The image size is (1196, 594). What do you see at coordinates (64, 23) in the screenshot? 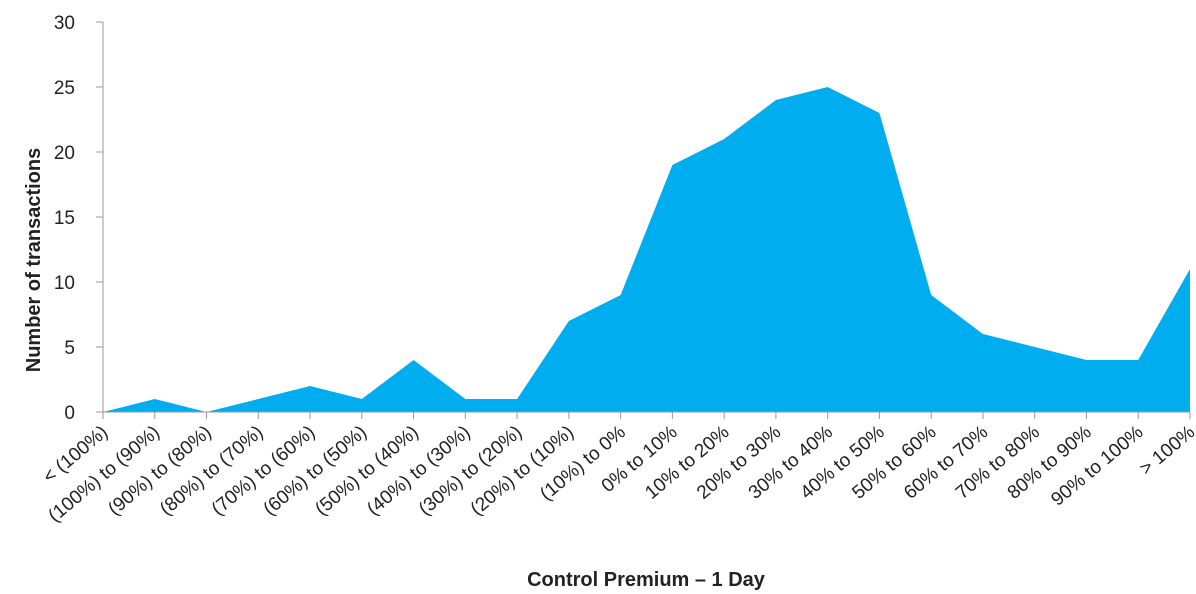
I see `y-tick-label: 30` at bounding box center [64, 23].